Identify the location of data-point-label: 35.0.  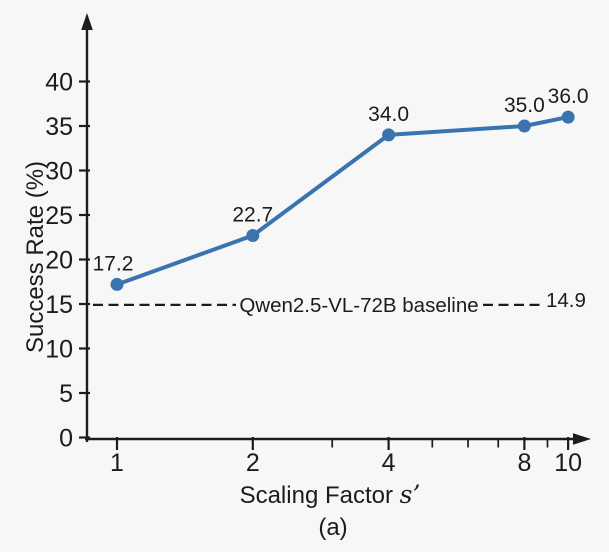
(524, 105).